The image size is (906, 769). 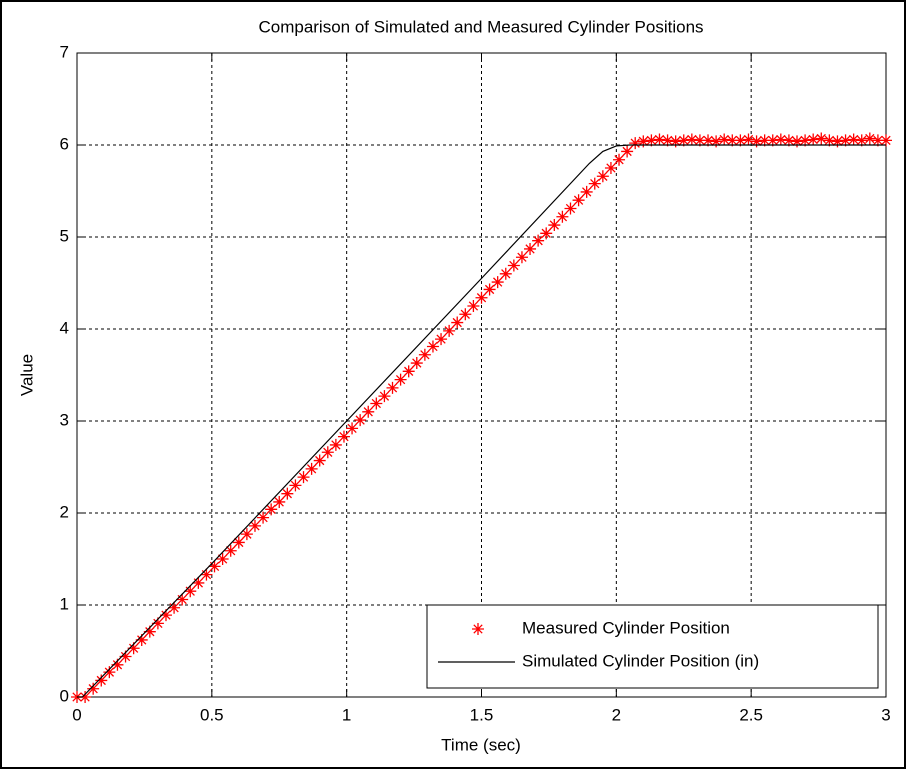 I want to click on y-tick-label: 6, so click(x=64, y=143).